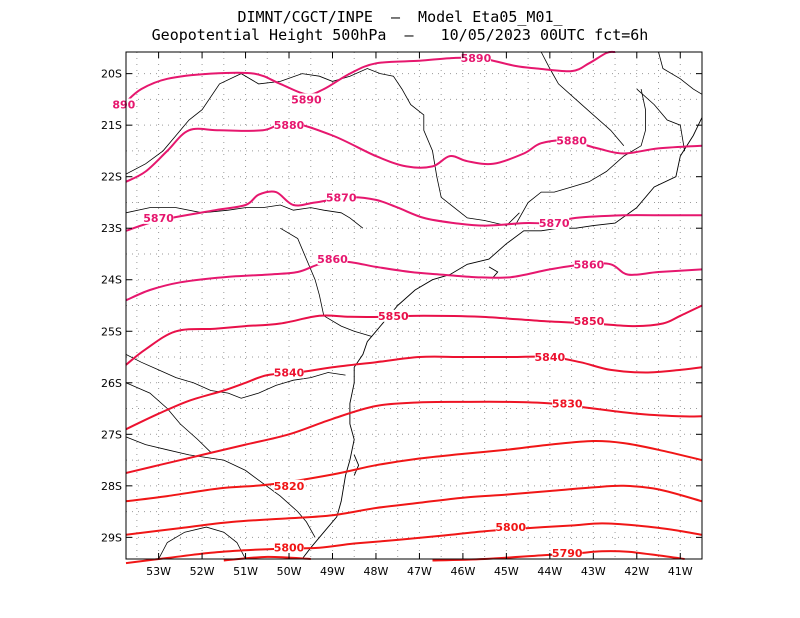 This screenshot has height=618, width=800. What do you see at coordinates (376, 571) in the screenshot?
I see `lon-label: 48W` at bounding box center [376, 571].